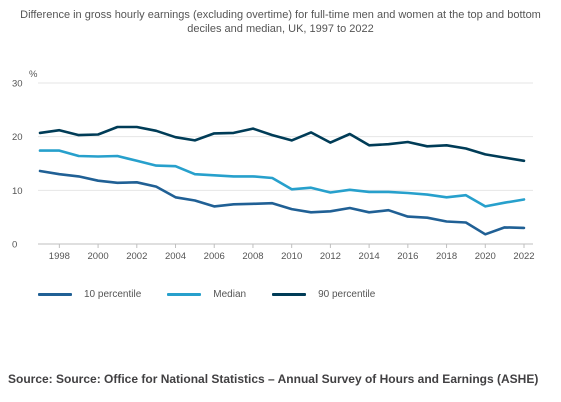 The height and width of the screenshot is (402, 561). I want to click on x-tick-label: 2022, so click(523, 256).